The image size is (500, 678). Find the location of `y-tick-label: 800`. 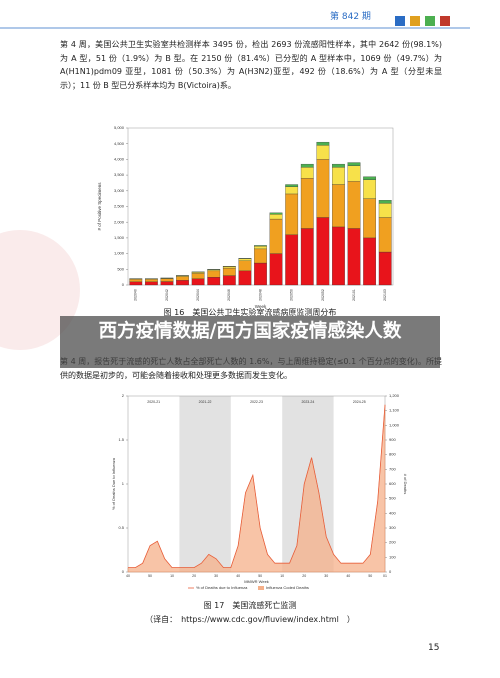

y-tick-label: 800 is located at coordinates (392, 454).